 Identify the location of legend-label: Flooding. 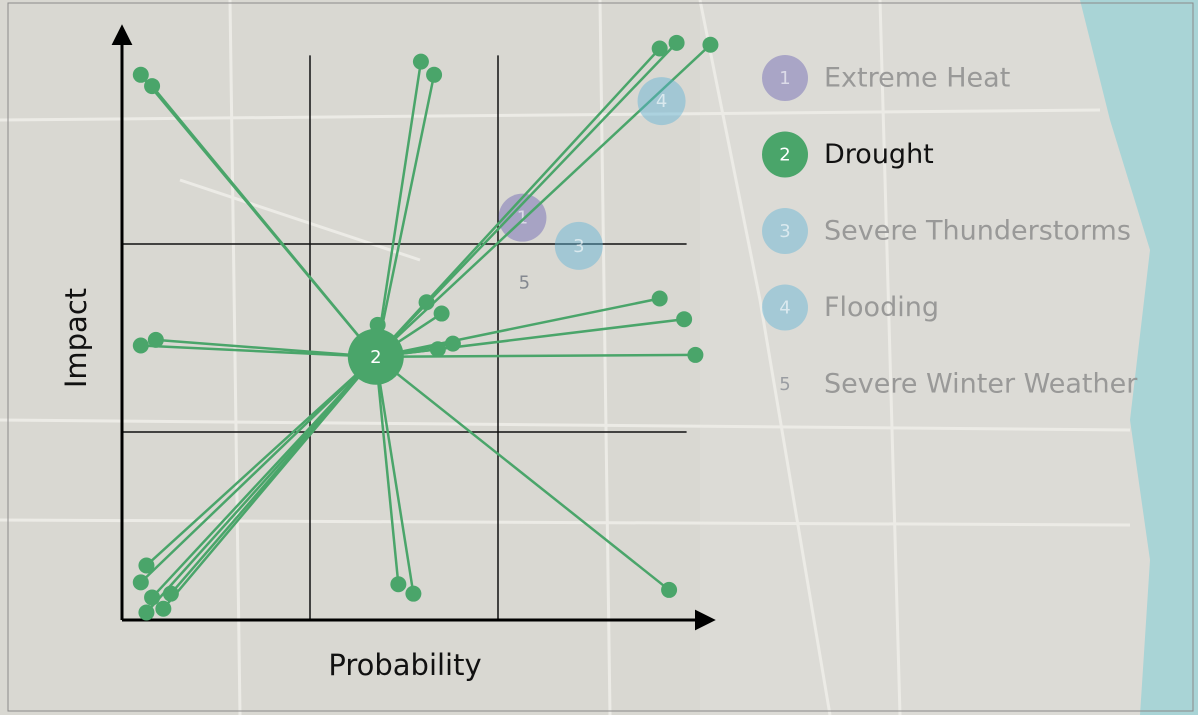
(881, 307).